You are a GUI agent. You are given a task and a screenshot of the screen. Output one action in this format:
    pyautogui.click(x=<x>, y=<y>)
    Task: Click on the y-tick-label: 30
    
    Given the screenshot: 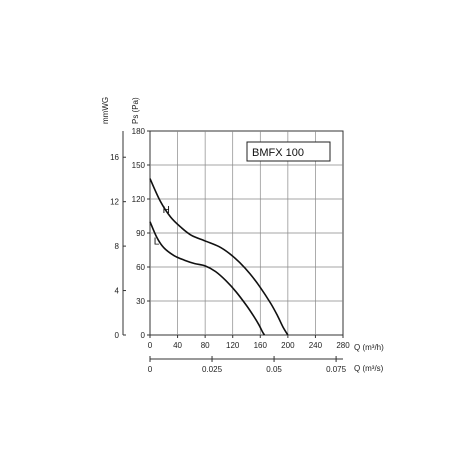 What is the action you would take?
    pyautogui.click(x=140, y=301)
    